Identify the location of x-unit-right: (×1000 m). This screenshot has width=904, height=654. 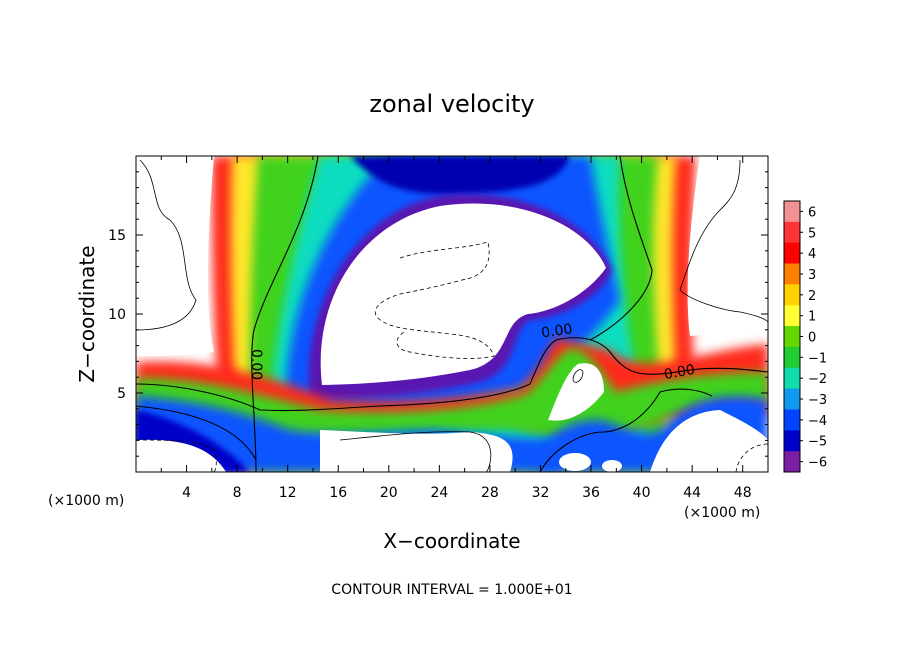
(722, 513).